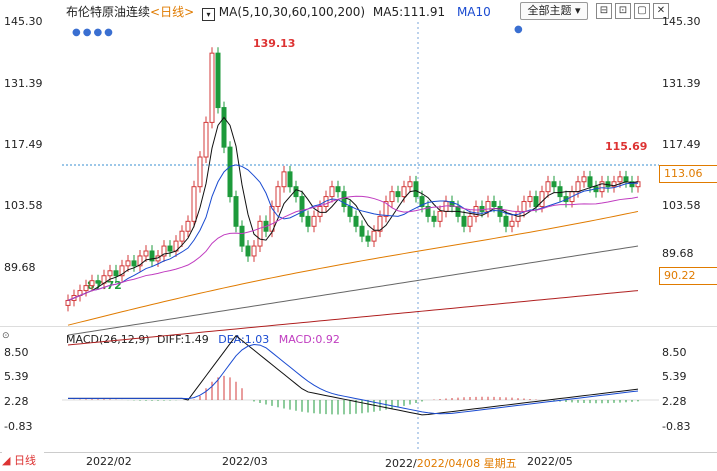  I want to click on close-icon: ✕, so click(661, 11).